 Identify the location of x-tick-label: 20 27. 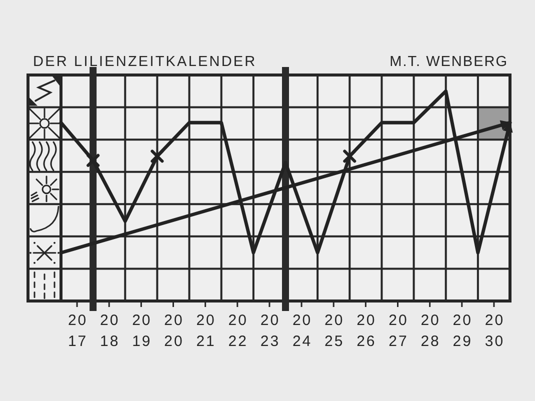
(398, 331).